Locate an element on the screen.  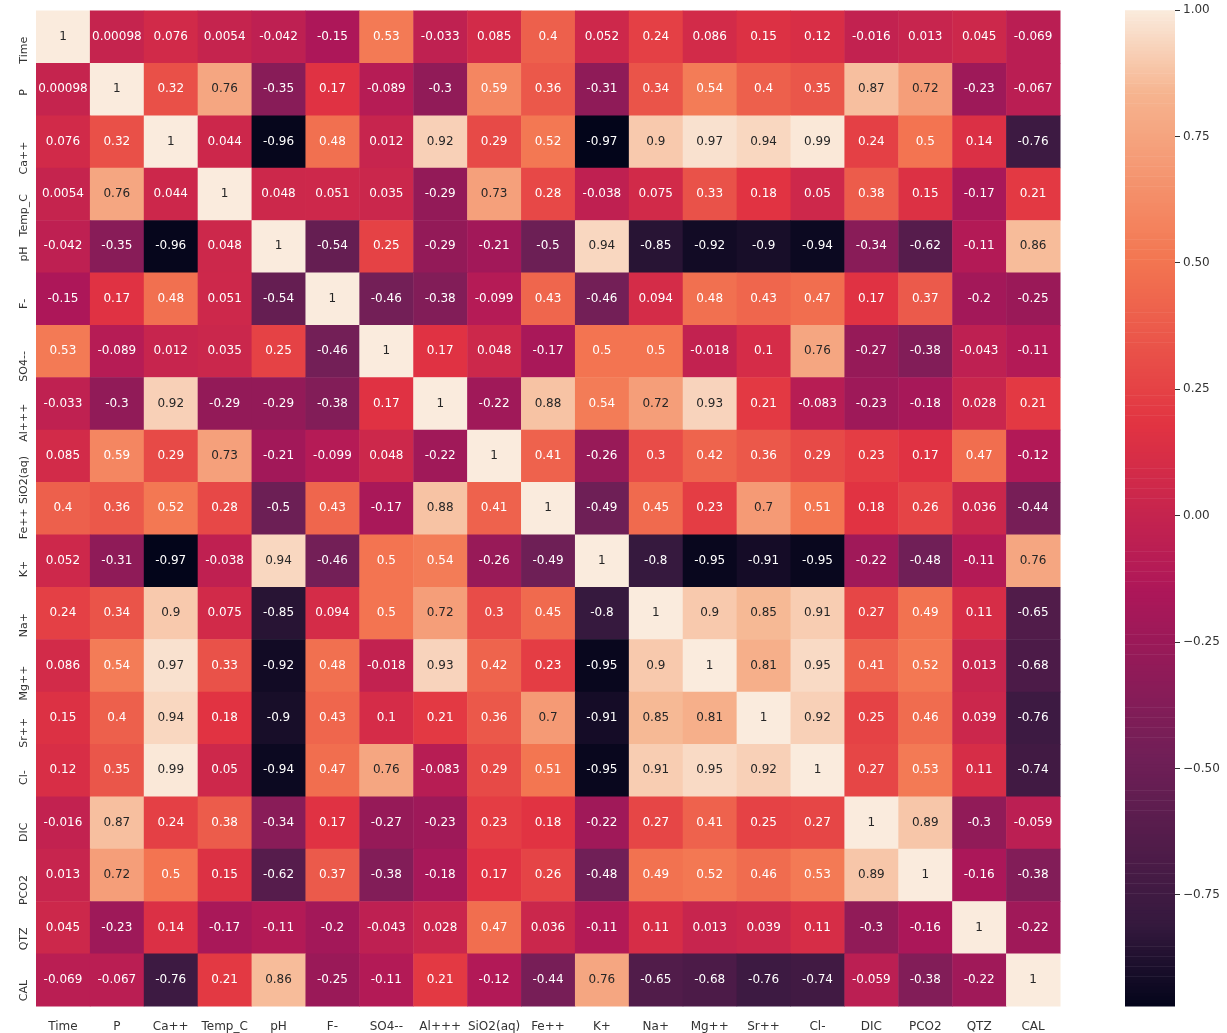
data-label: 0.24 is located at coordinates (171, 821).